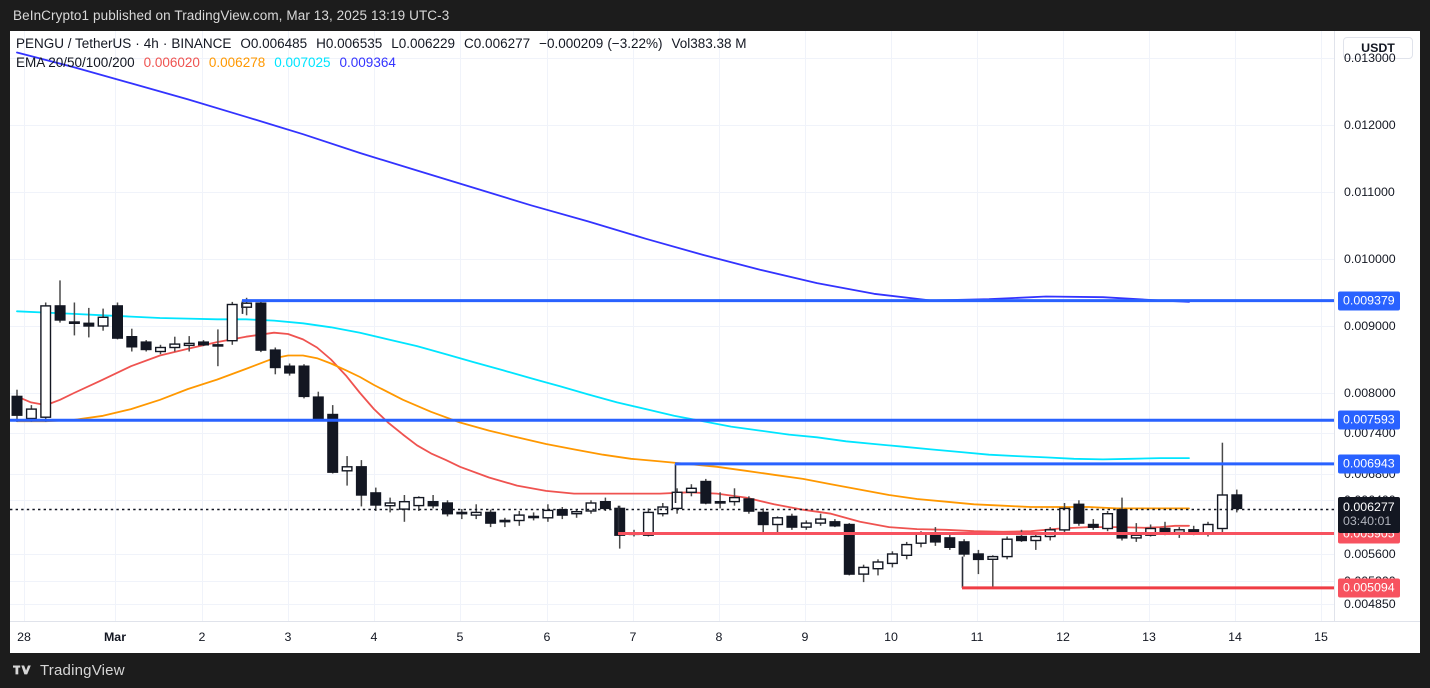 Image resolution: width=1430 pixels, height=688 pixels. Describe the element at coordinates (288, 637) in the screenshot. I see `time-tick-label: 3` at that location.